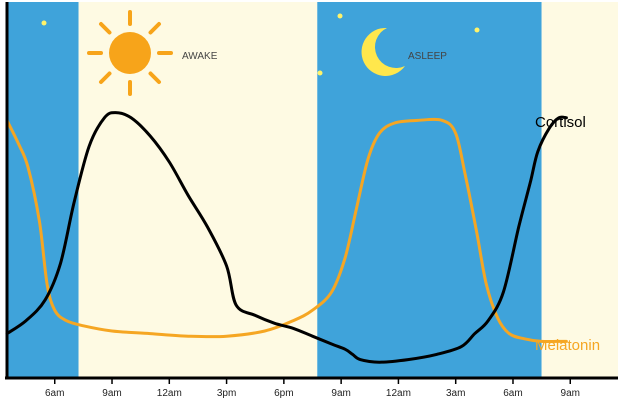 Image resolution: width=620 pixels, height=408 pixels. What do you see at coordinates (130, 53) in the screenshot?
I see `sun-icon` at bounding box center [130, 53].